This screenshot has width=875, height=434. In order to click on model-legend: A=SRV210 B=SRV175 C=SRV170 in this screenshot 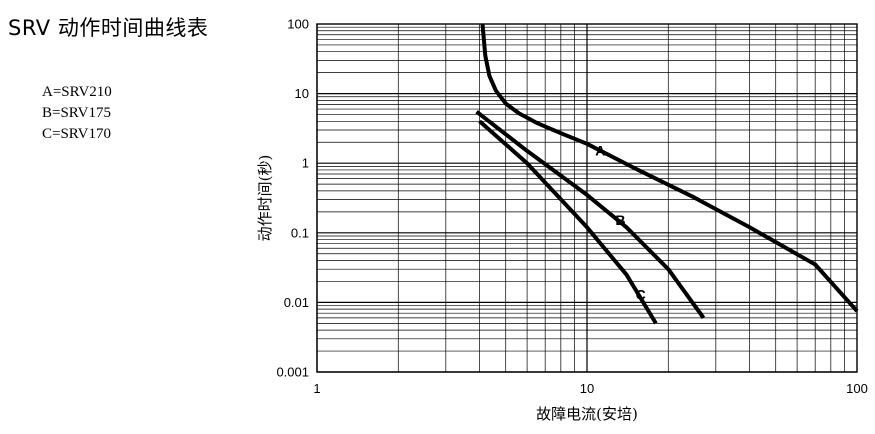, I will do `click(77, 113)`.